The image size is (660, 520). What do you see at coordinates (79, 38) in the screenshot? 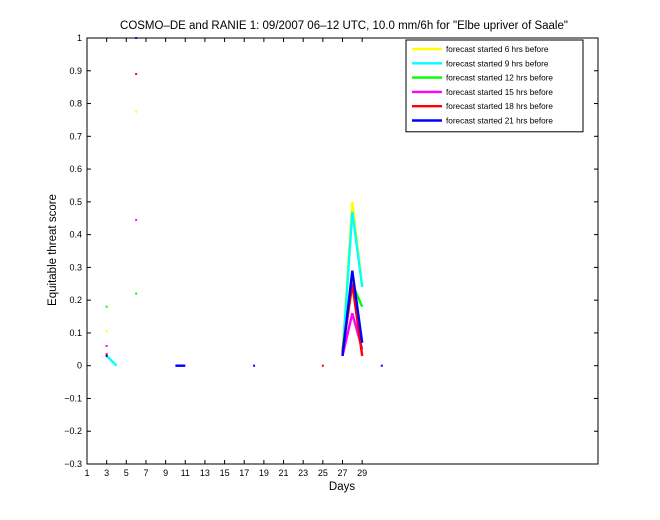
I see `y-tick-label: 1` at bounding box center [79, 38].